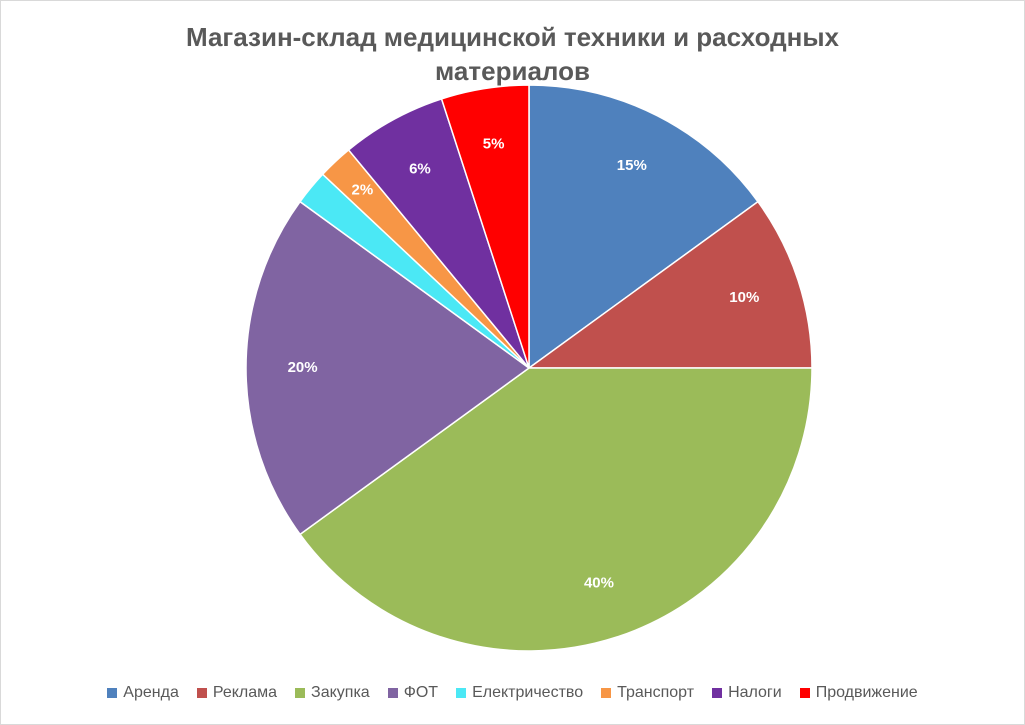 This screenshot has width=1025, height=725. What do you see at coordinates (656, 692) in the screenshot?
I see `legend-label: Транспорт` at bounding box center [656, 692].